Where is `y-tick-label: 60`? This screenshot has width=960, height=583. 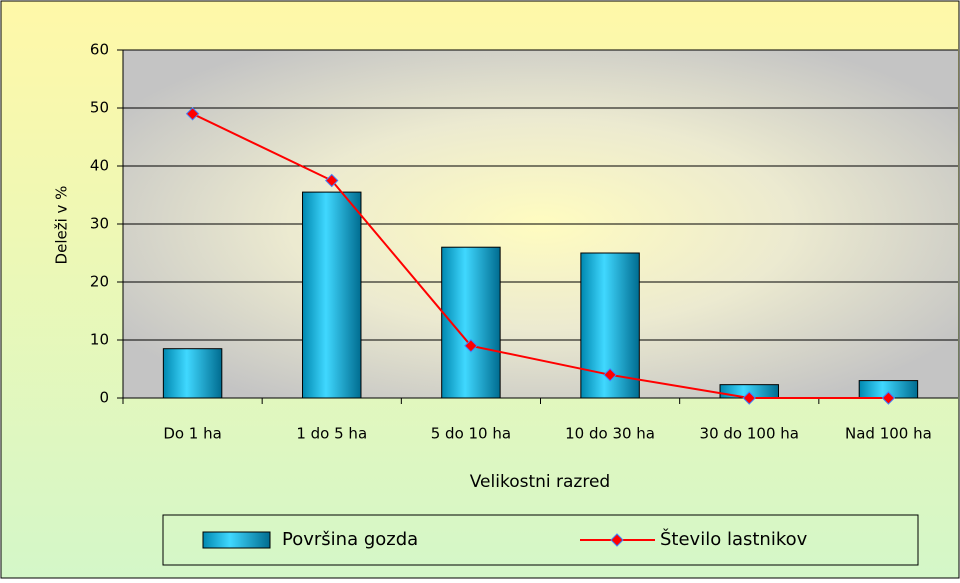
y-tick-label: 60 is located at coordinates (99, 50).